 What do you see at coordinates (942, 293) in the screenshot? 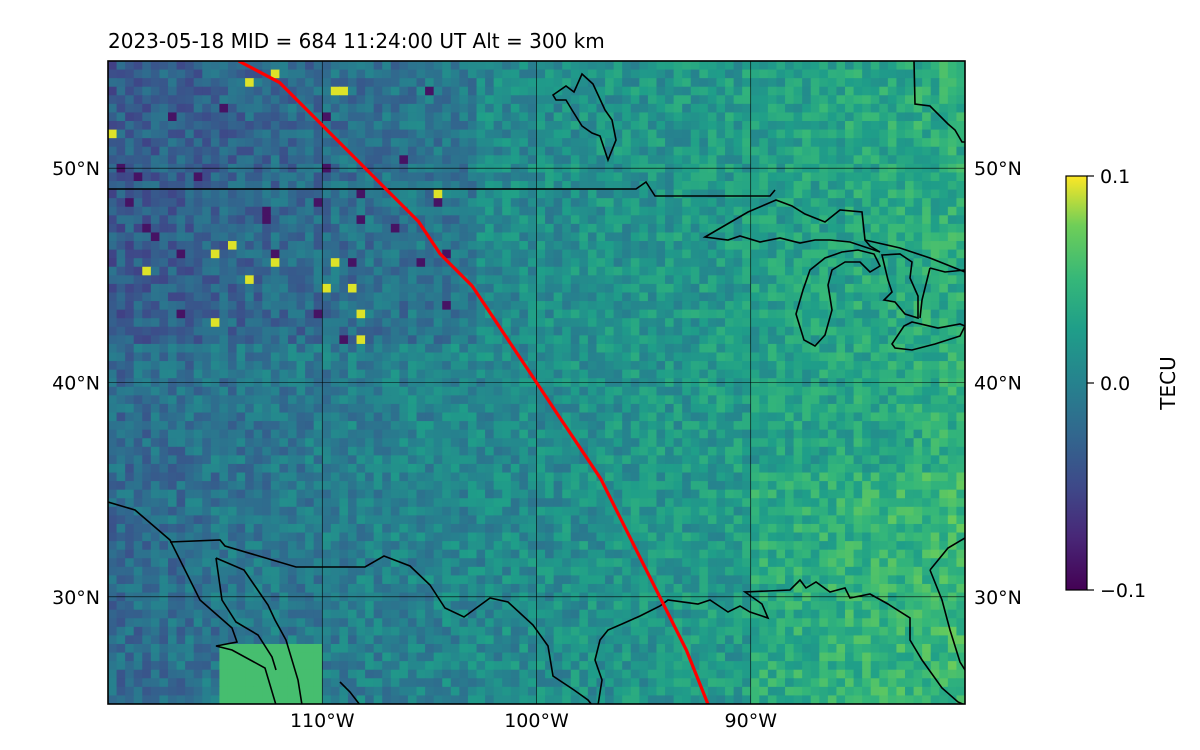
I see `lake-ontario-edge` at bounding box center [942, 293].